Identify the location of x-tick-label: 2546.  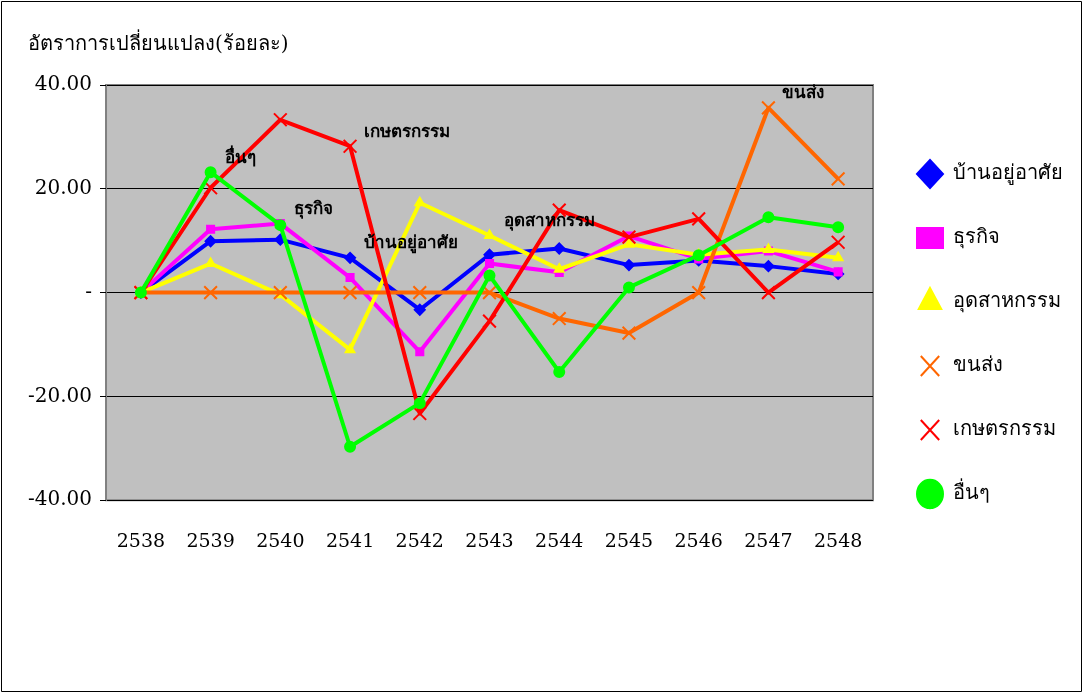
(698, 539).